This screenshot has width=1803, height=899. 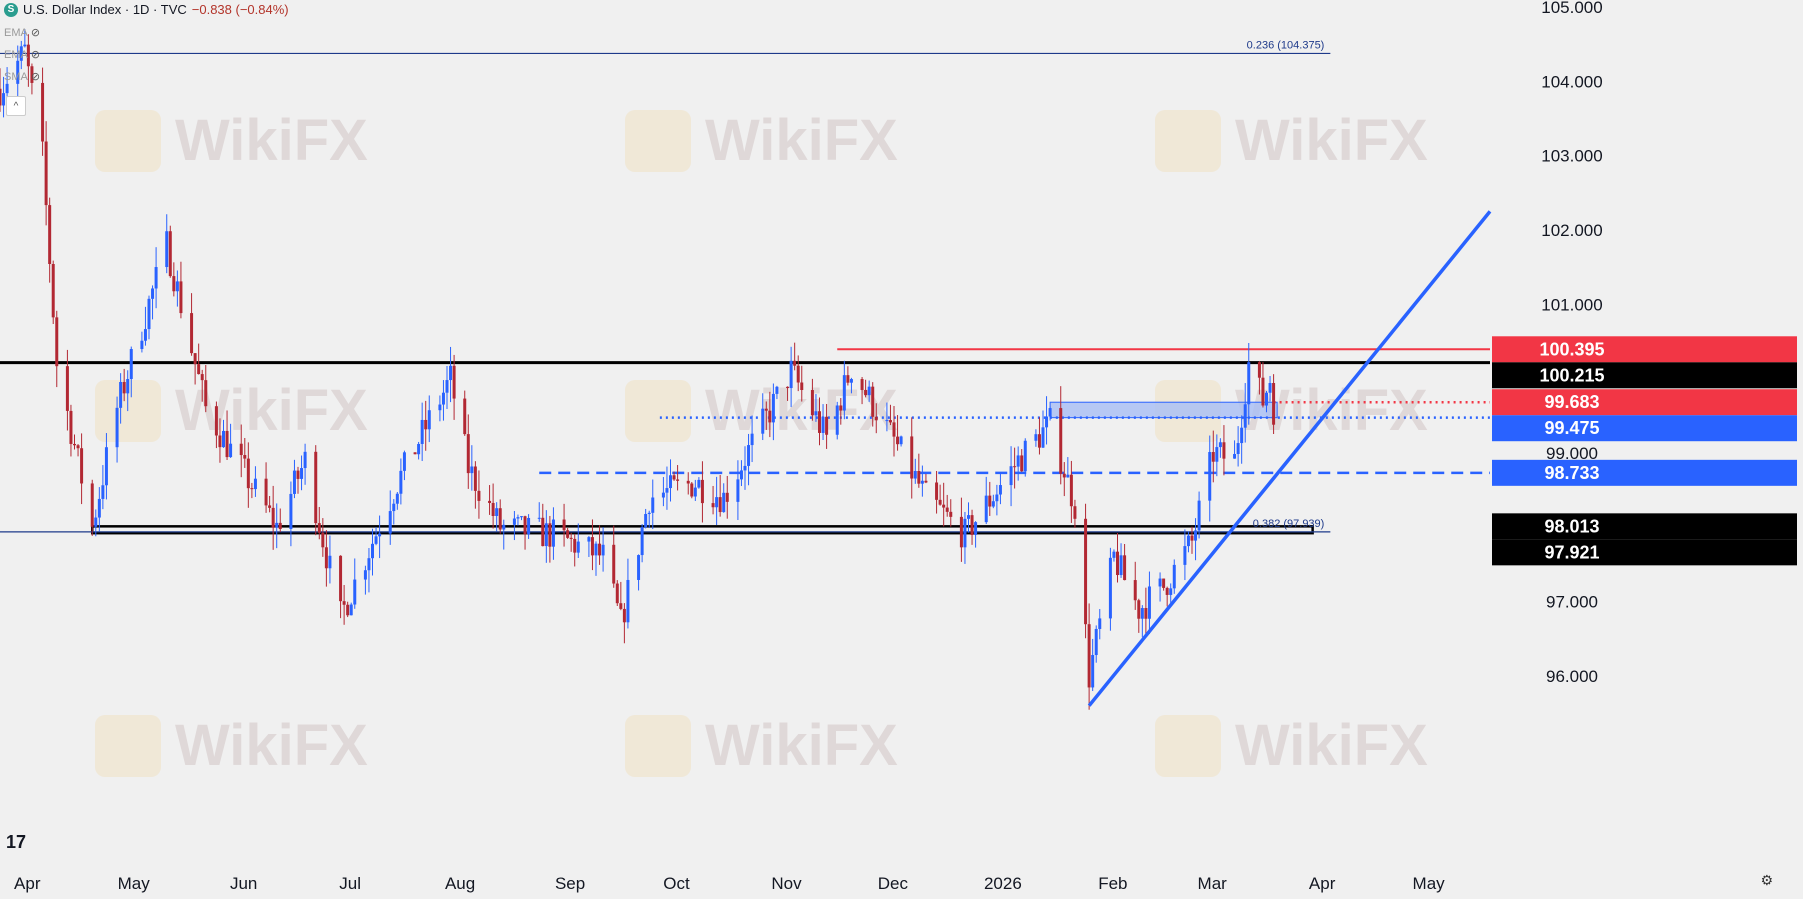 What do you see at coordinates (1571, 375) in the screenshot?
I see `price-label: 100.215` at bounding box center [1571, 375].